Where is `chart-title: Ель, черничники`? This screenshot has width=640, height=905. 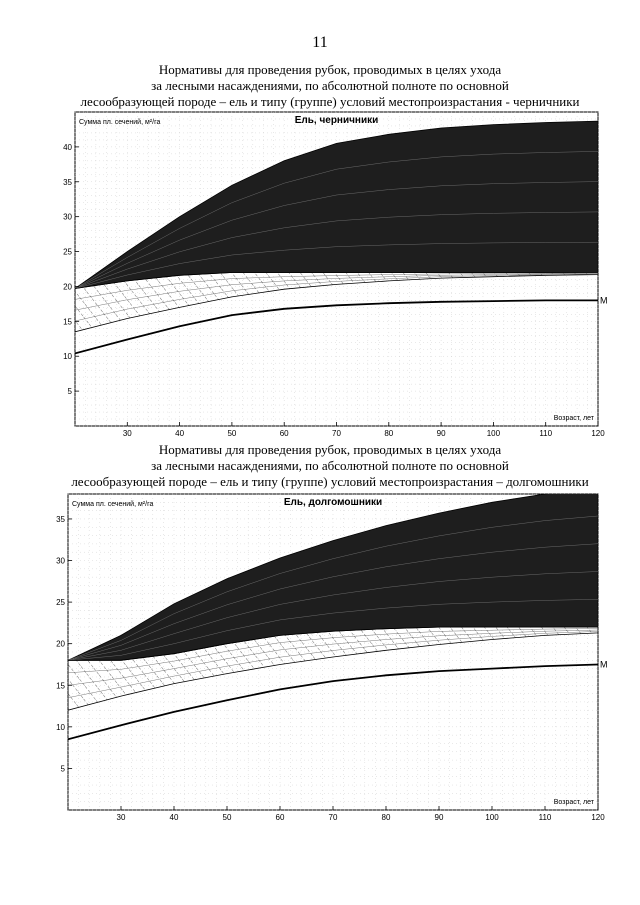 chart-title: Ель, черничники is located at coordinates (337, 120).